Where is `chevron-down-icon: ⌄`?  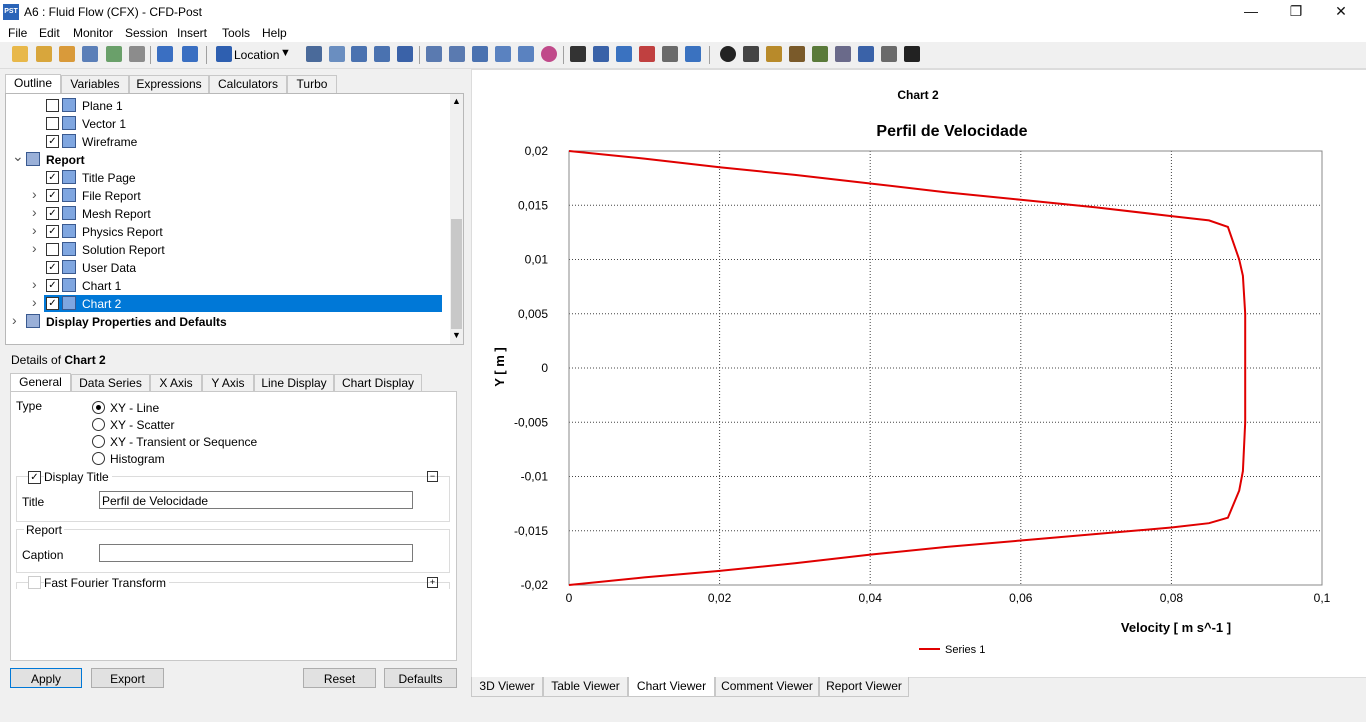
chevron-down-icon: ⌄ is located at coordinates (18, 156).